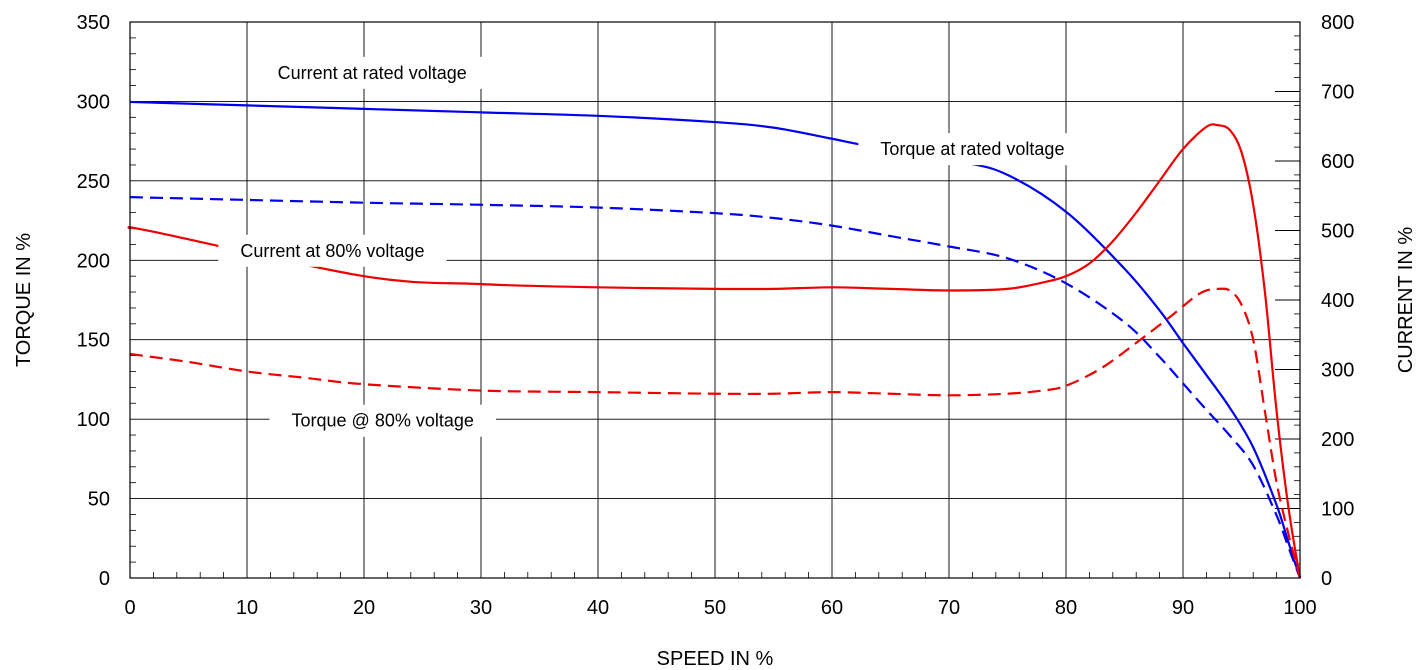 The height and width of the screenshot is (670, 1419). I want to click on annotation-label: Torque @ 80% voltage, so click(383, 421).